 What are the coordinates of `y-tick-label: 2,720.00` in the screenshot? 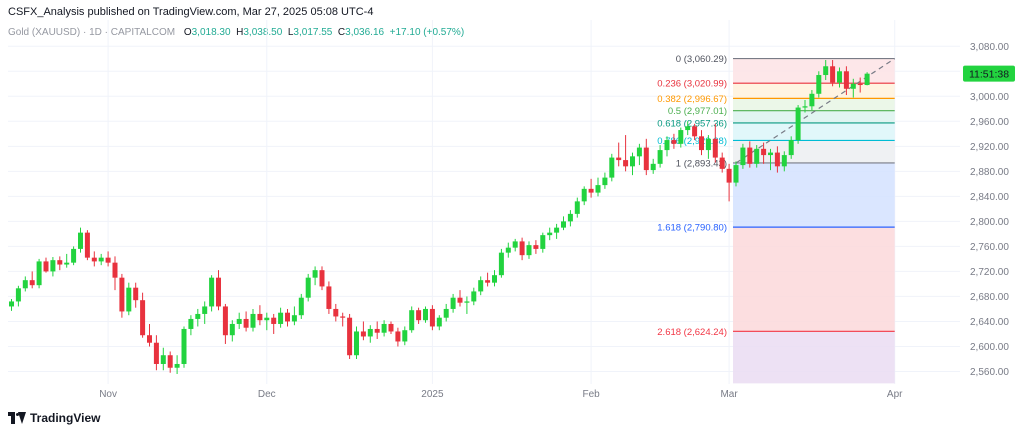 It's located at (989, 272).